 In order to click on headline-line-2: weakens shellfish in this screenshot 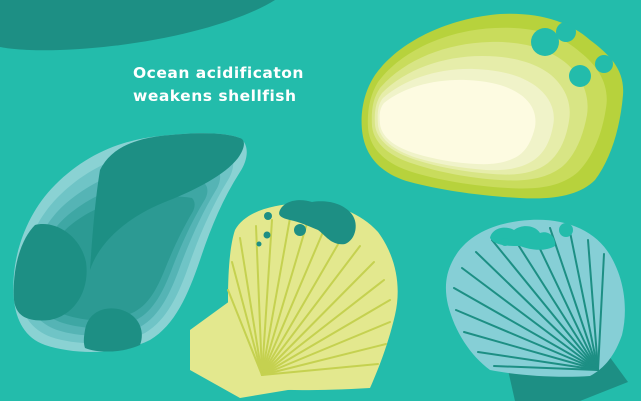, I will do `click(215, 96)`.